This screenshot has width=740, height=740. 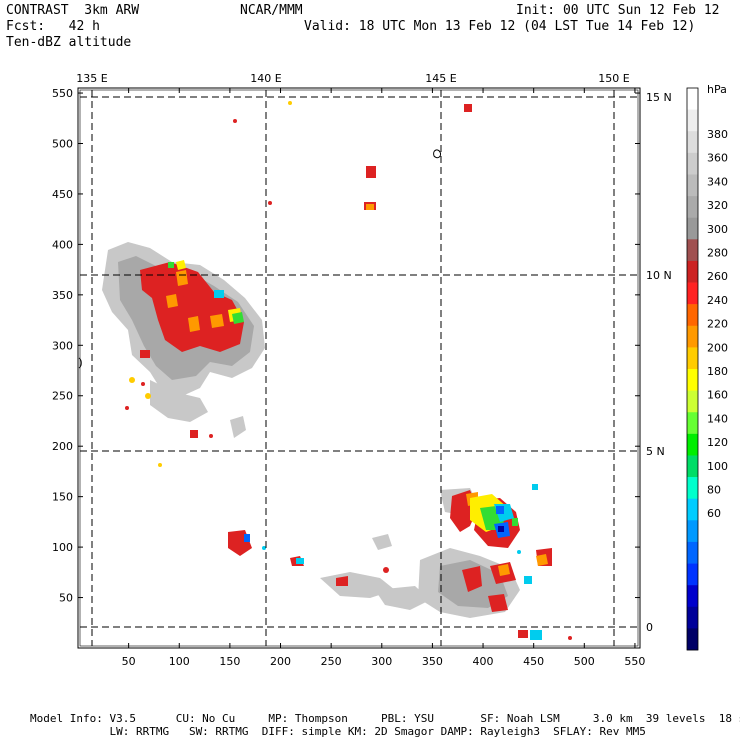 I want to click on center-label: NCAR/MMM, so click(x=271, y=10).